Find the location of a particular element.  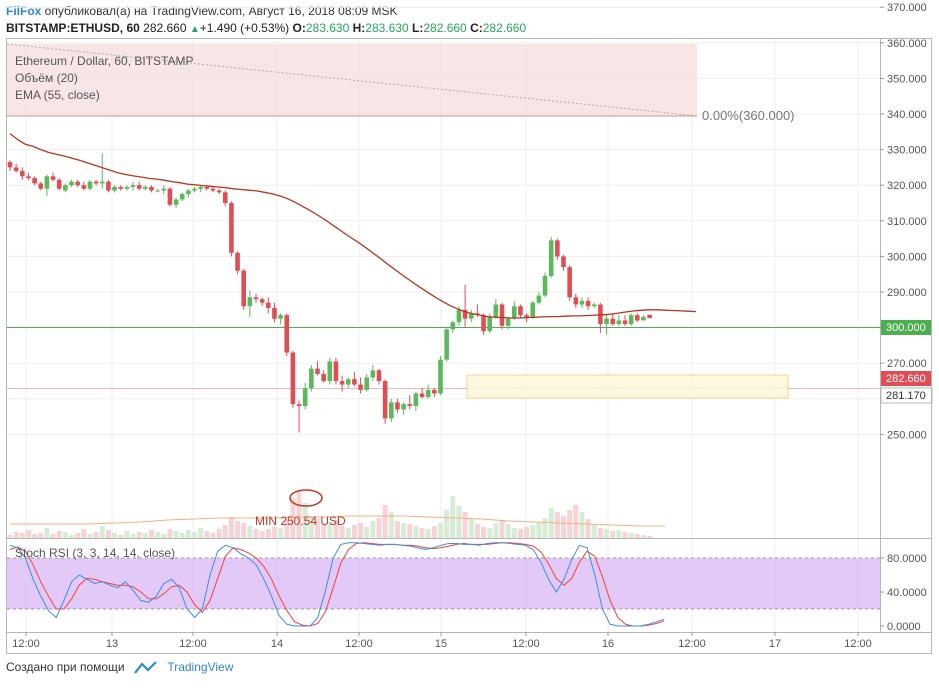

min-marker is located at coordinates (306, 498).